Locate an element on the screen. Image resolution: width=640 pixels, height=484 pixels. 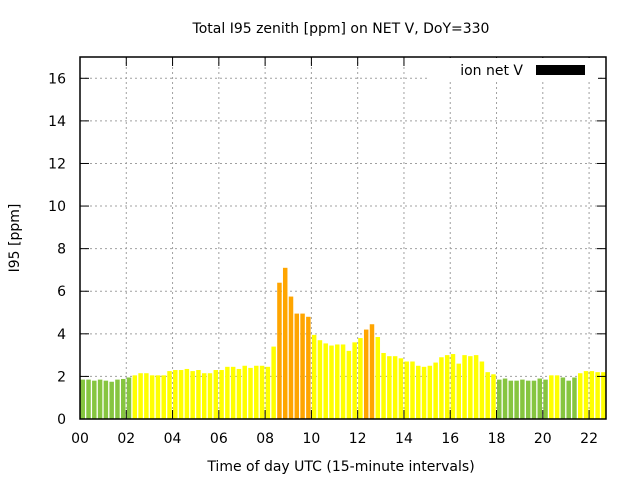
legend-swatch is located at coordinates (560, 70).